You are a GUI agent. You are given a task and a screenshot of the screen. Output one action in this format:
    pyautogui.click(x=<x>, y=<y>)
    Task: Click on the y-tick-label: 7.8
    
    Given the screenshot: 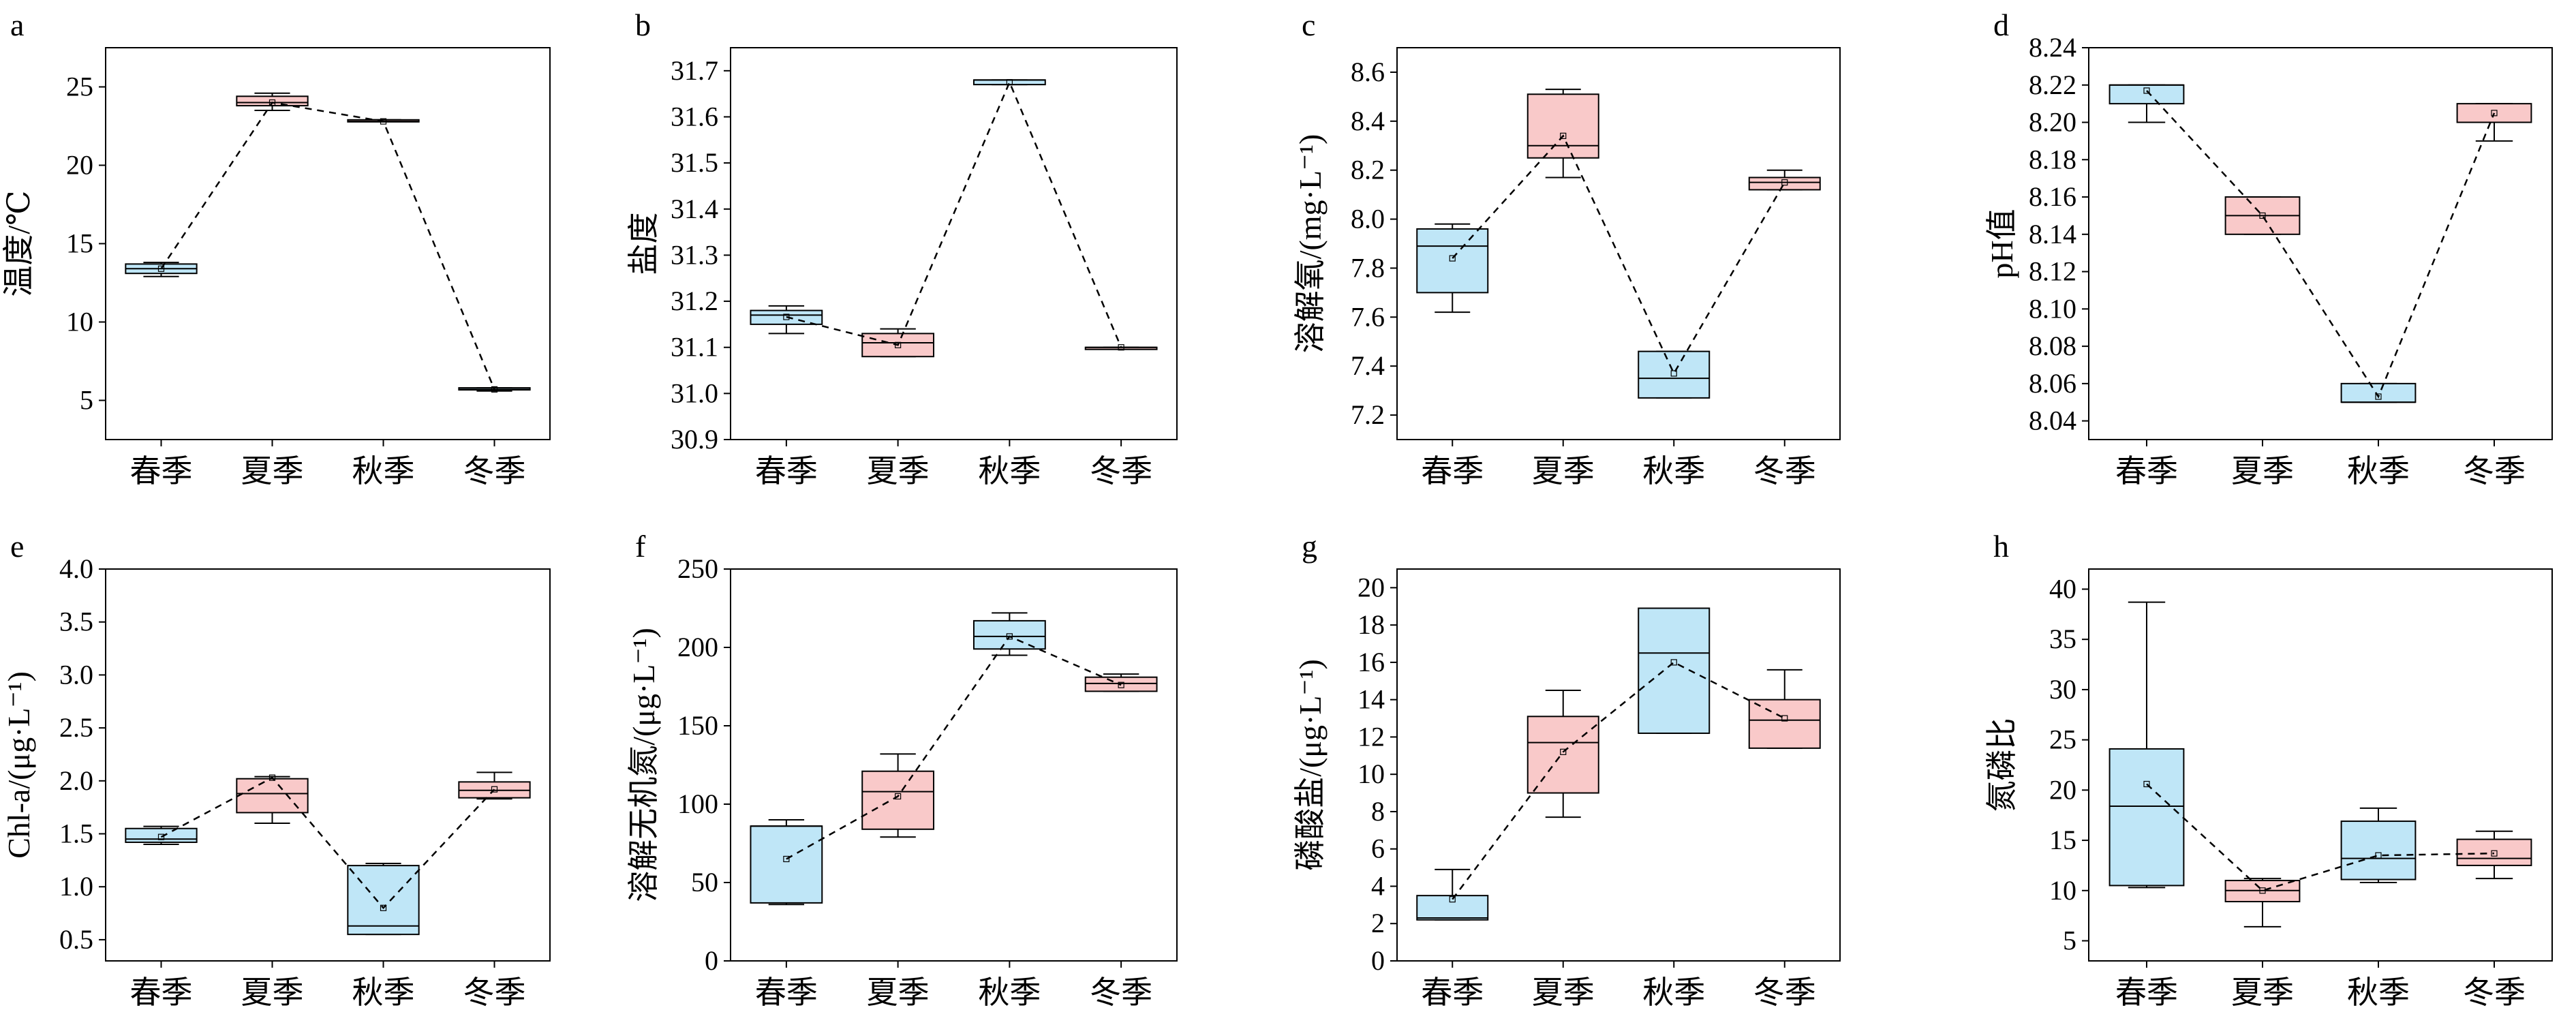 What is the action you would take?
    pyautogui.click(x=1368, y=267)
    